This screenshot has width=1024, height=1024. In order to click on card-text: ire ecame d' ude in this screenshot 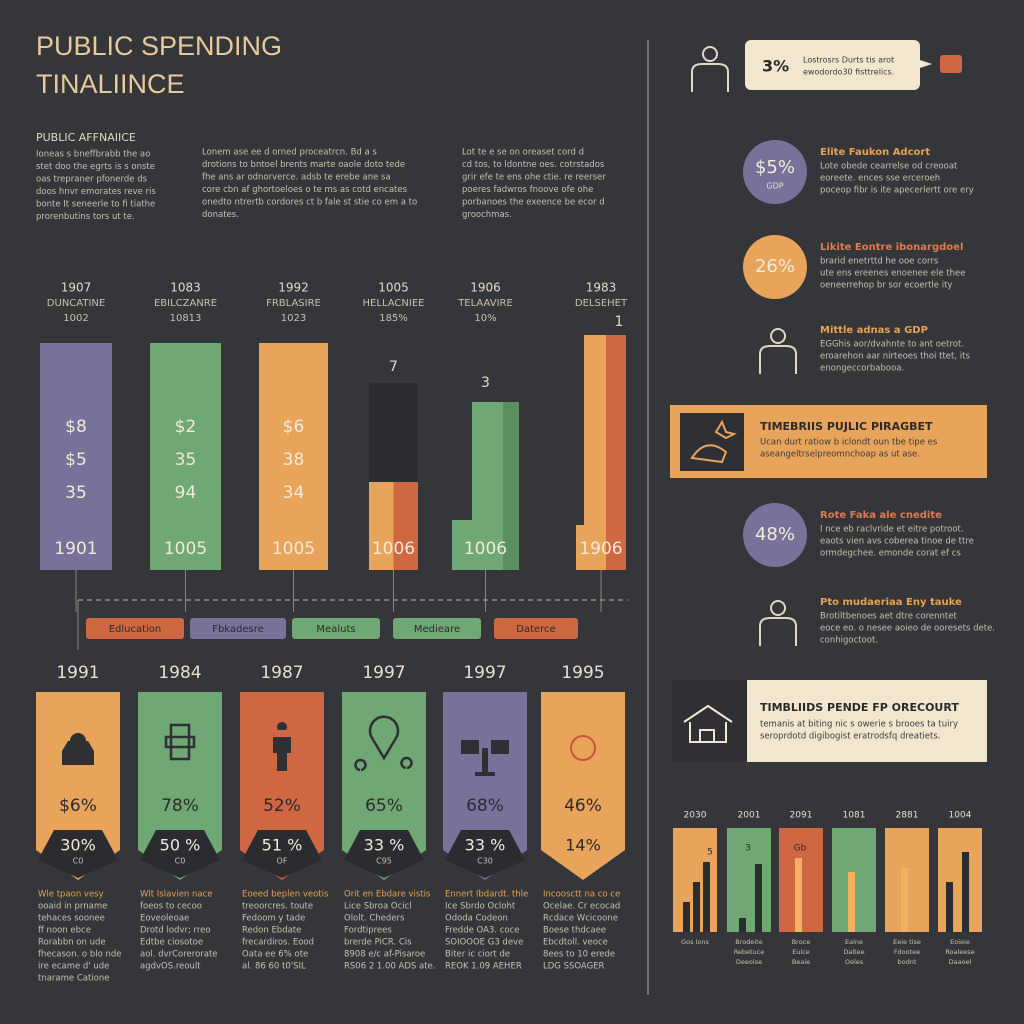, I will do `click(73, 967)`.